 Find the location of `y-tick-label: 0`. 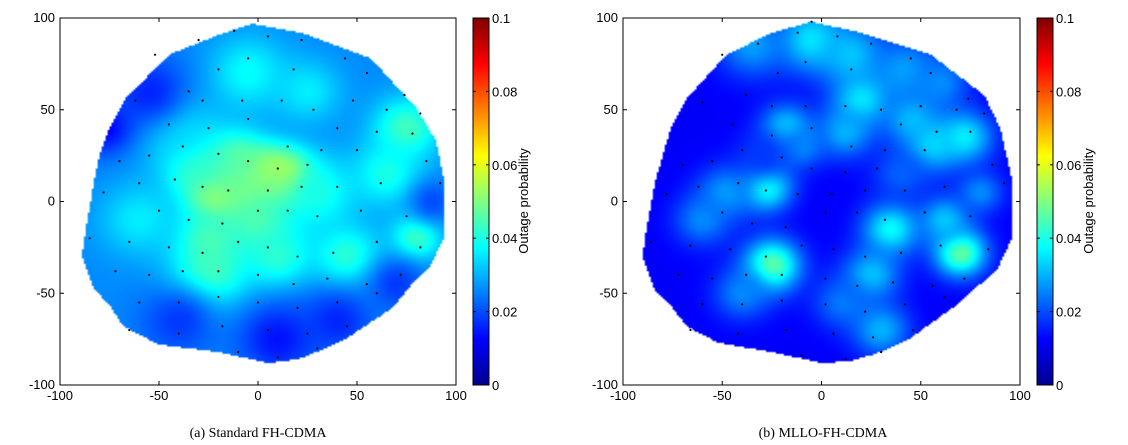

y-tick-label: 0 is located at coordinates (51, 201).